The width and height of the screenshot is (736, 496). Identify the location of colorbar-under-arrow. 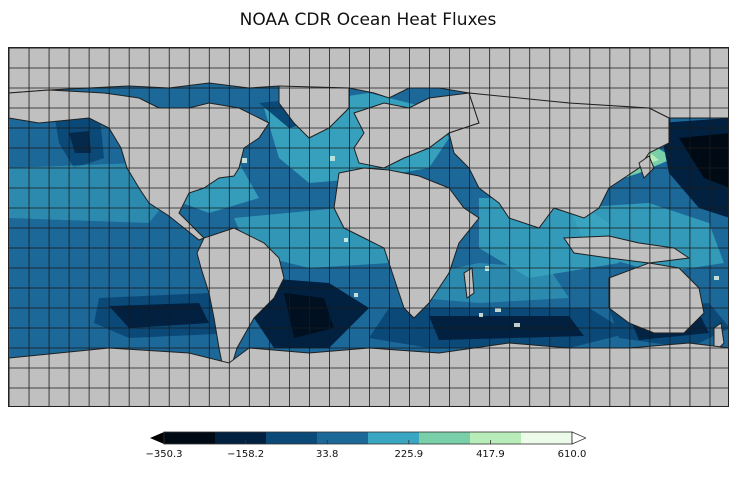
(157, 438).